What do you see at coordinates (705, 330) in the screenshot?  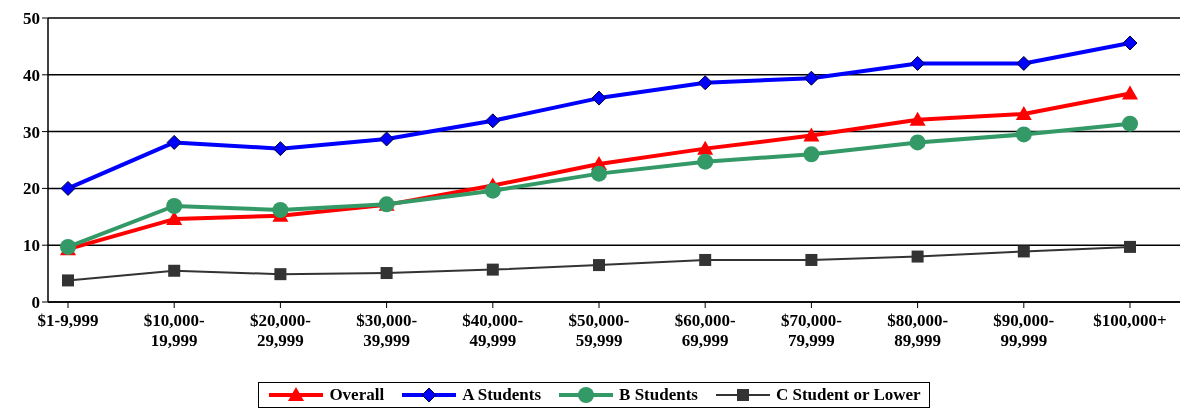 I see `x-tick-label: $60,000-69,999` at bounding box center [705, 330].